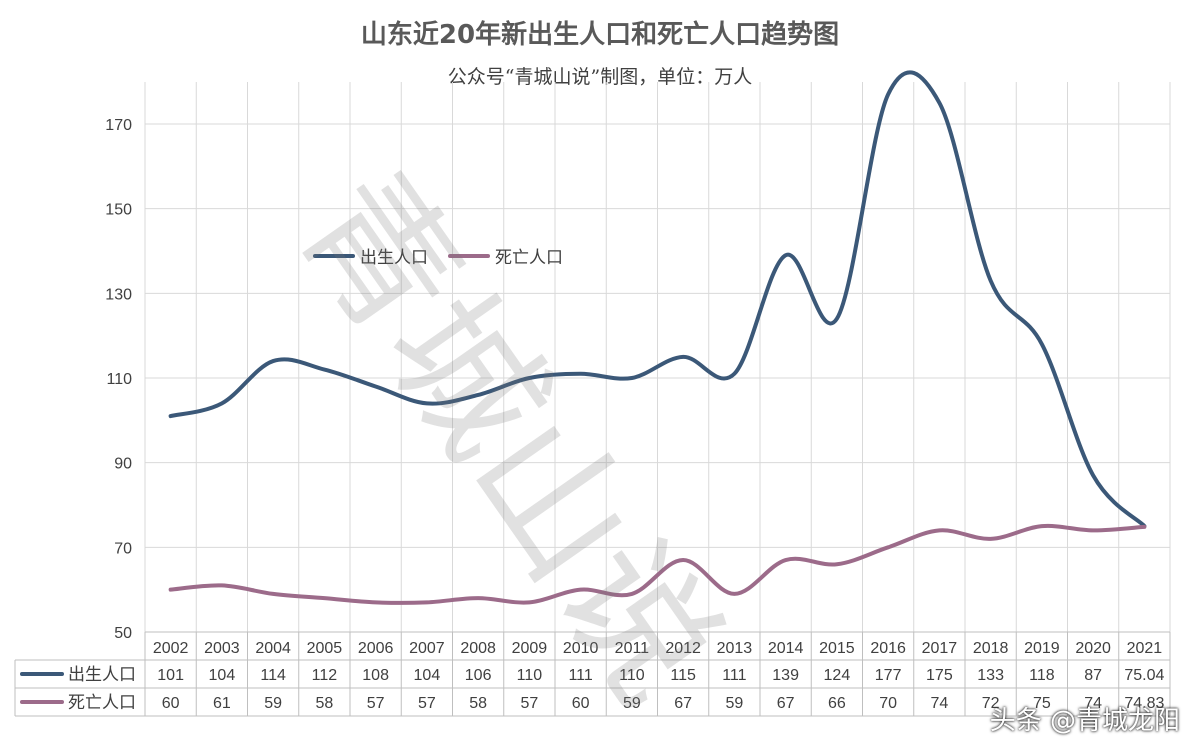 This screenshot has width=1200, height=750. I want to click on x-category-label: 2015, so click(837, 648).